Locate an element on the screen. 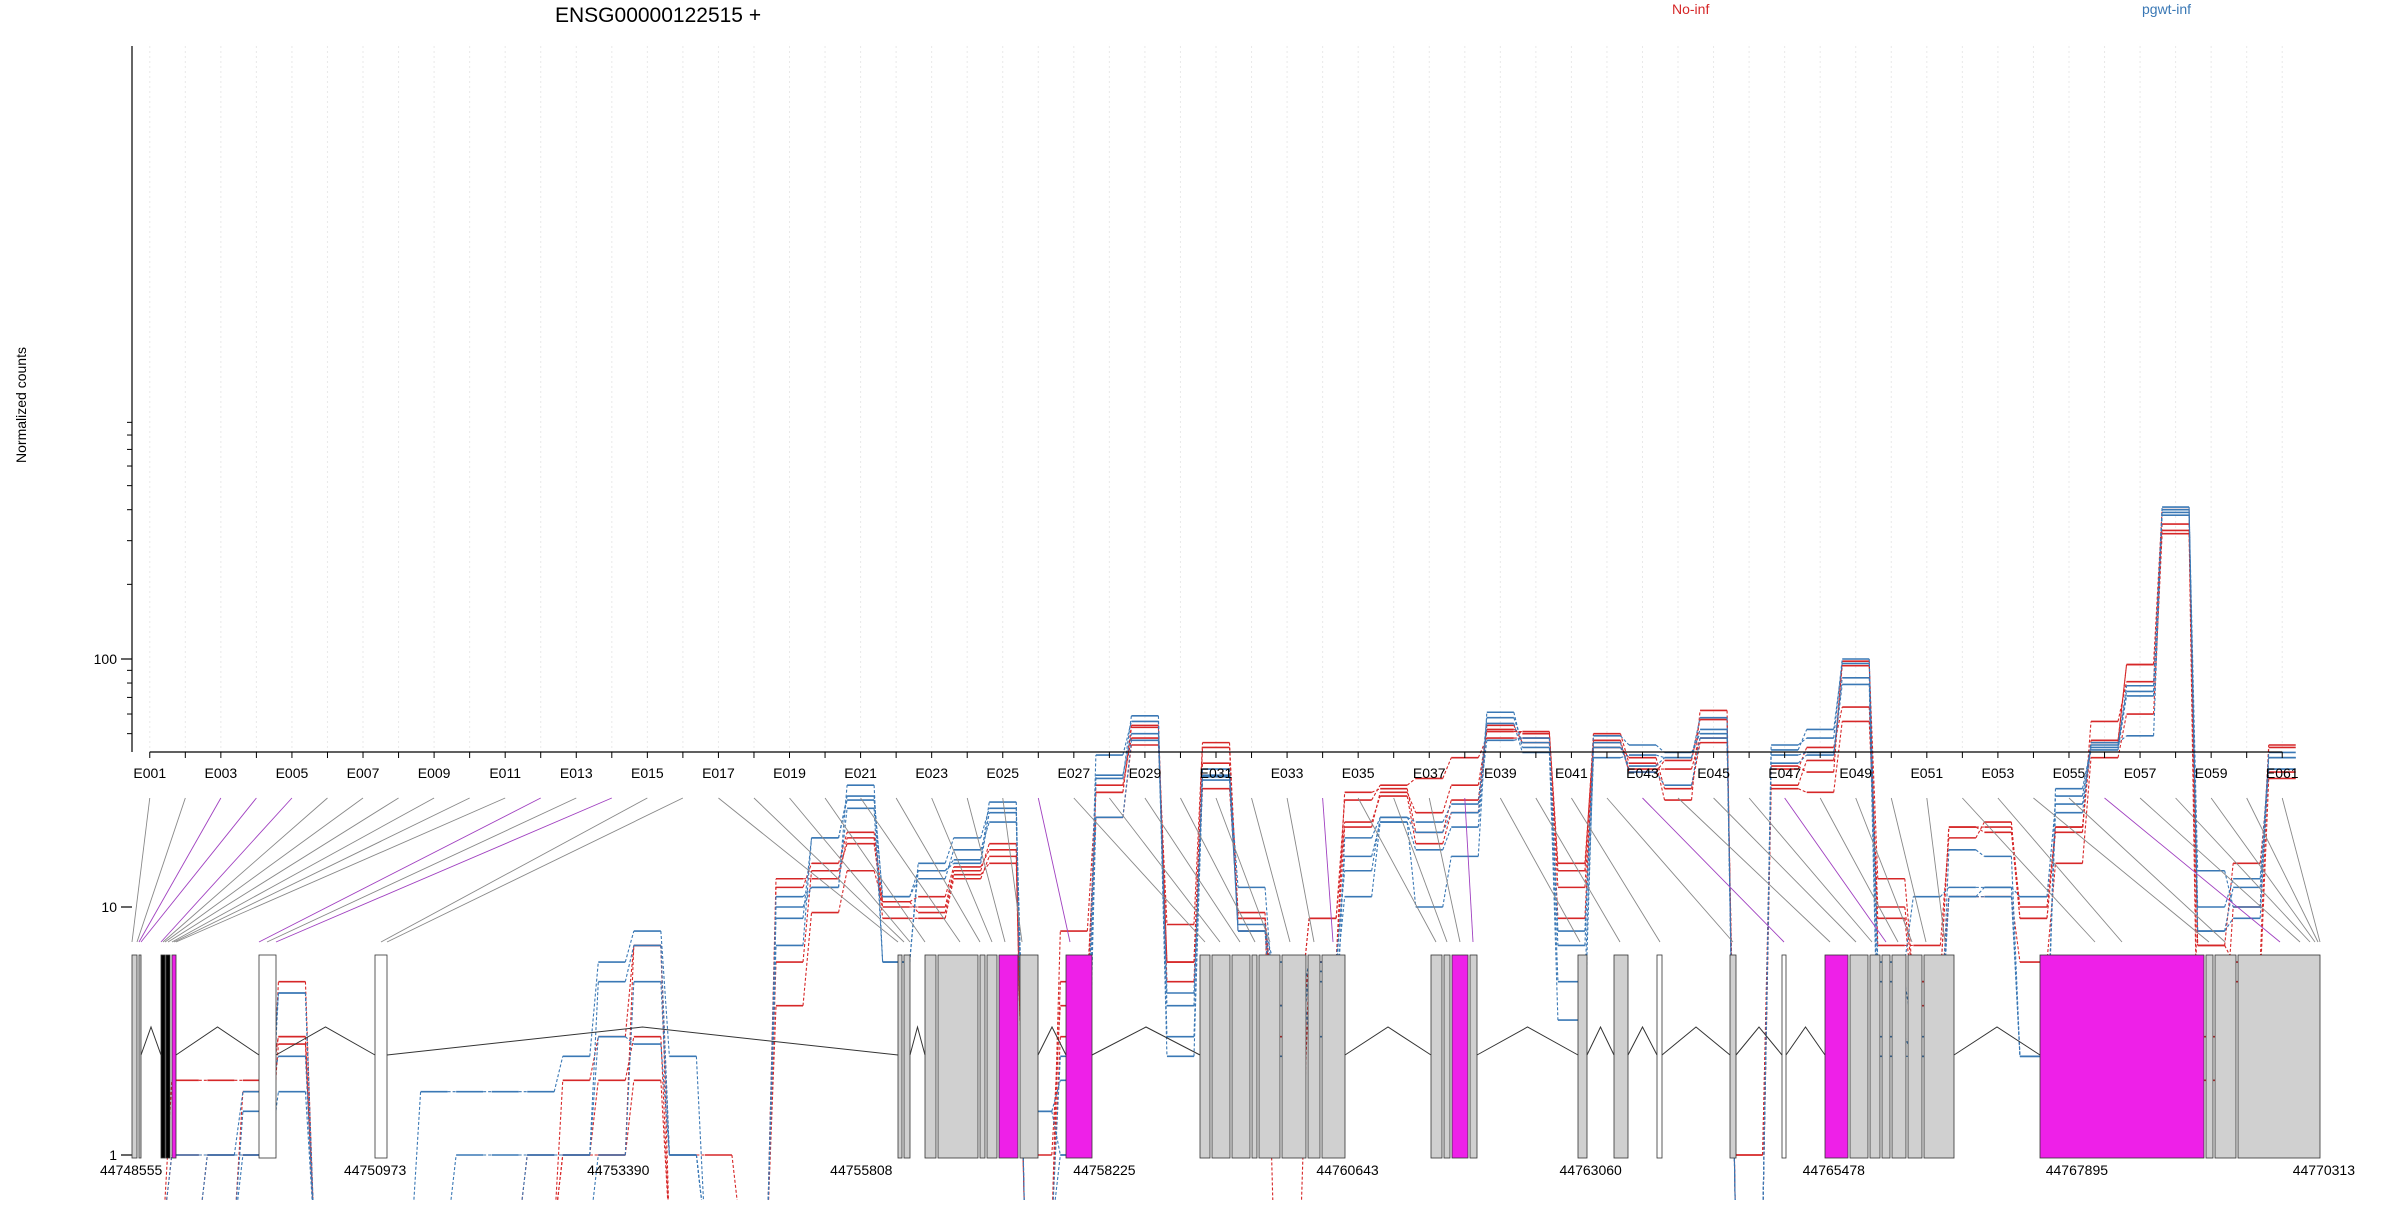 The height and width of the screenshot is (1205, 2400). x-tick-label: E053 is located at coordinates (1998, 773).